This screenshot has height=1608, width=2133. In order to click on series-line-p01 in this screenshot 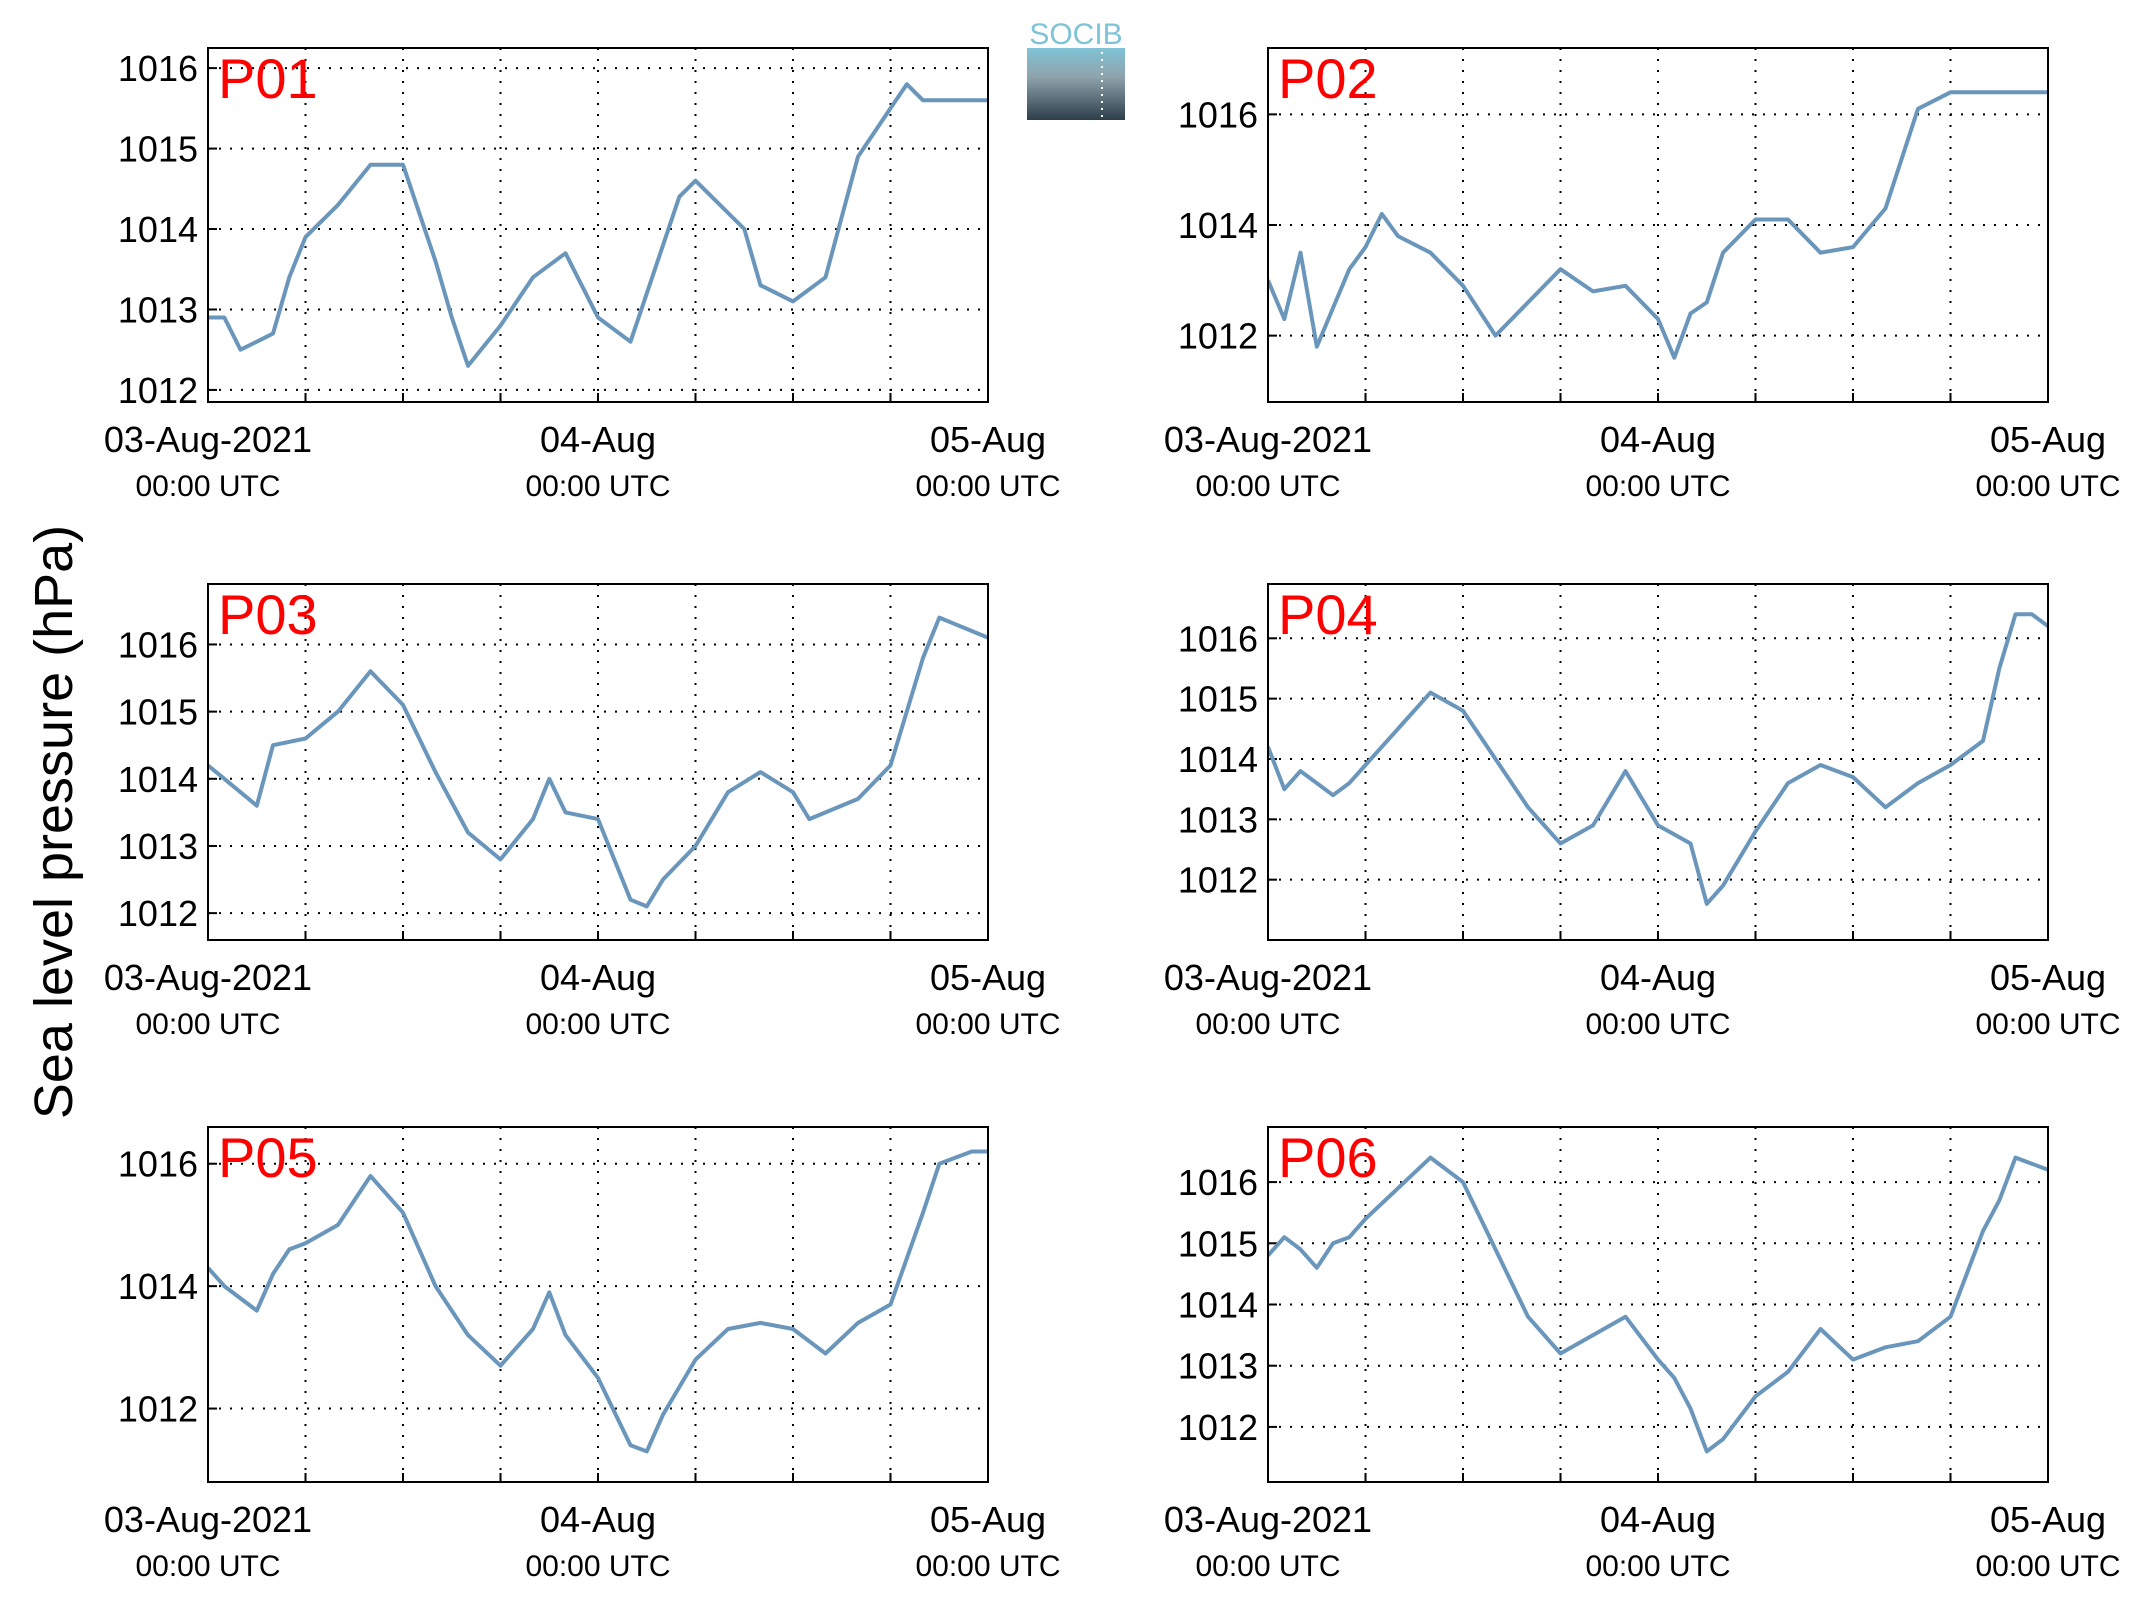, I will do `click(598, 225)`.